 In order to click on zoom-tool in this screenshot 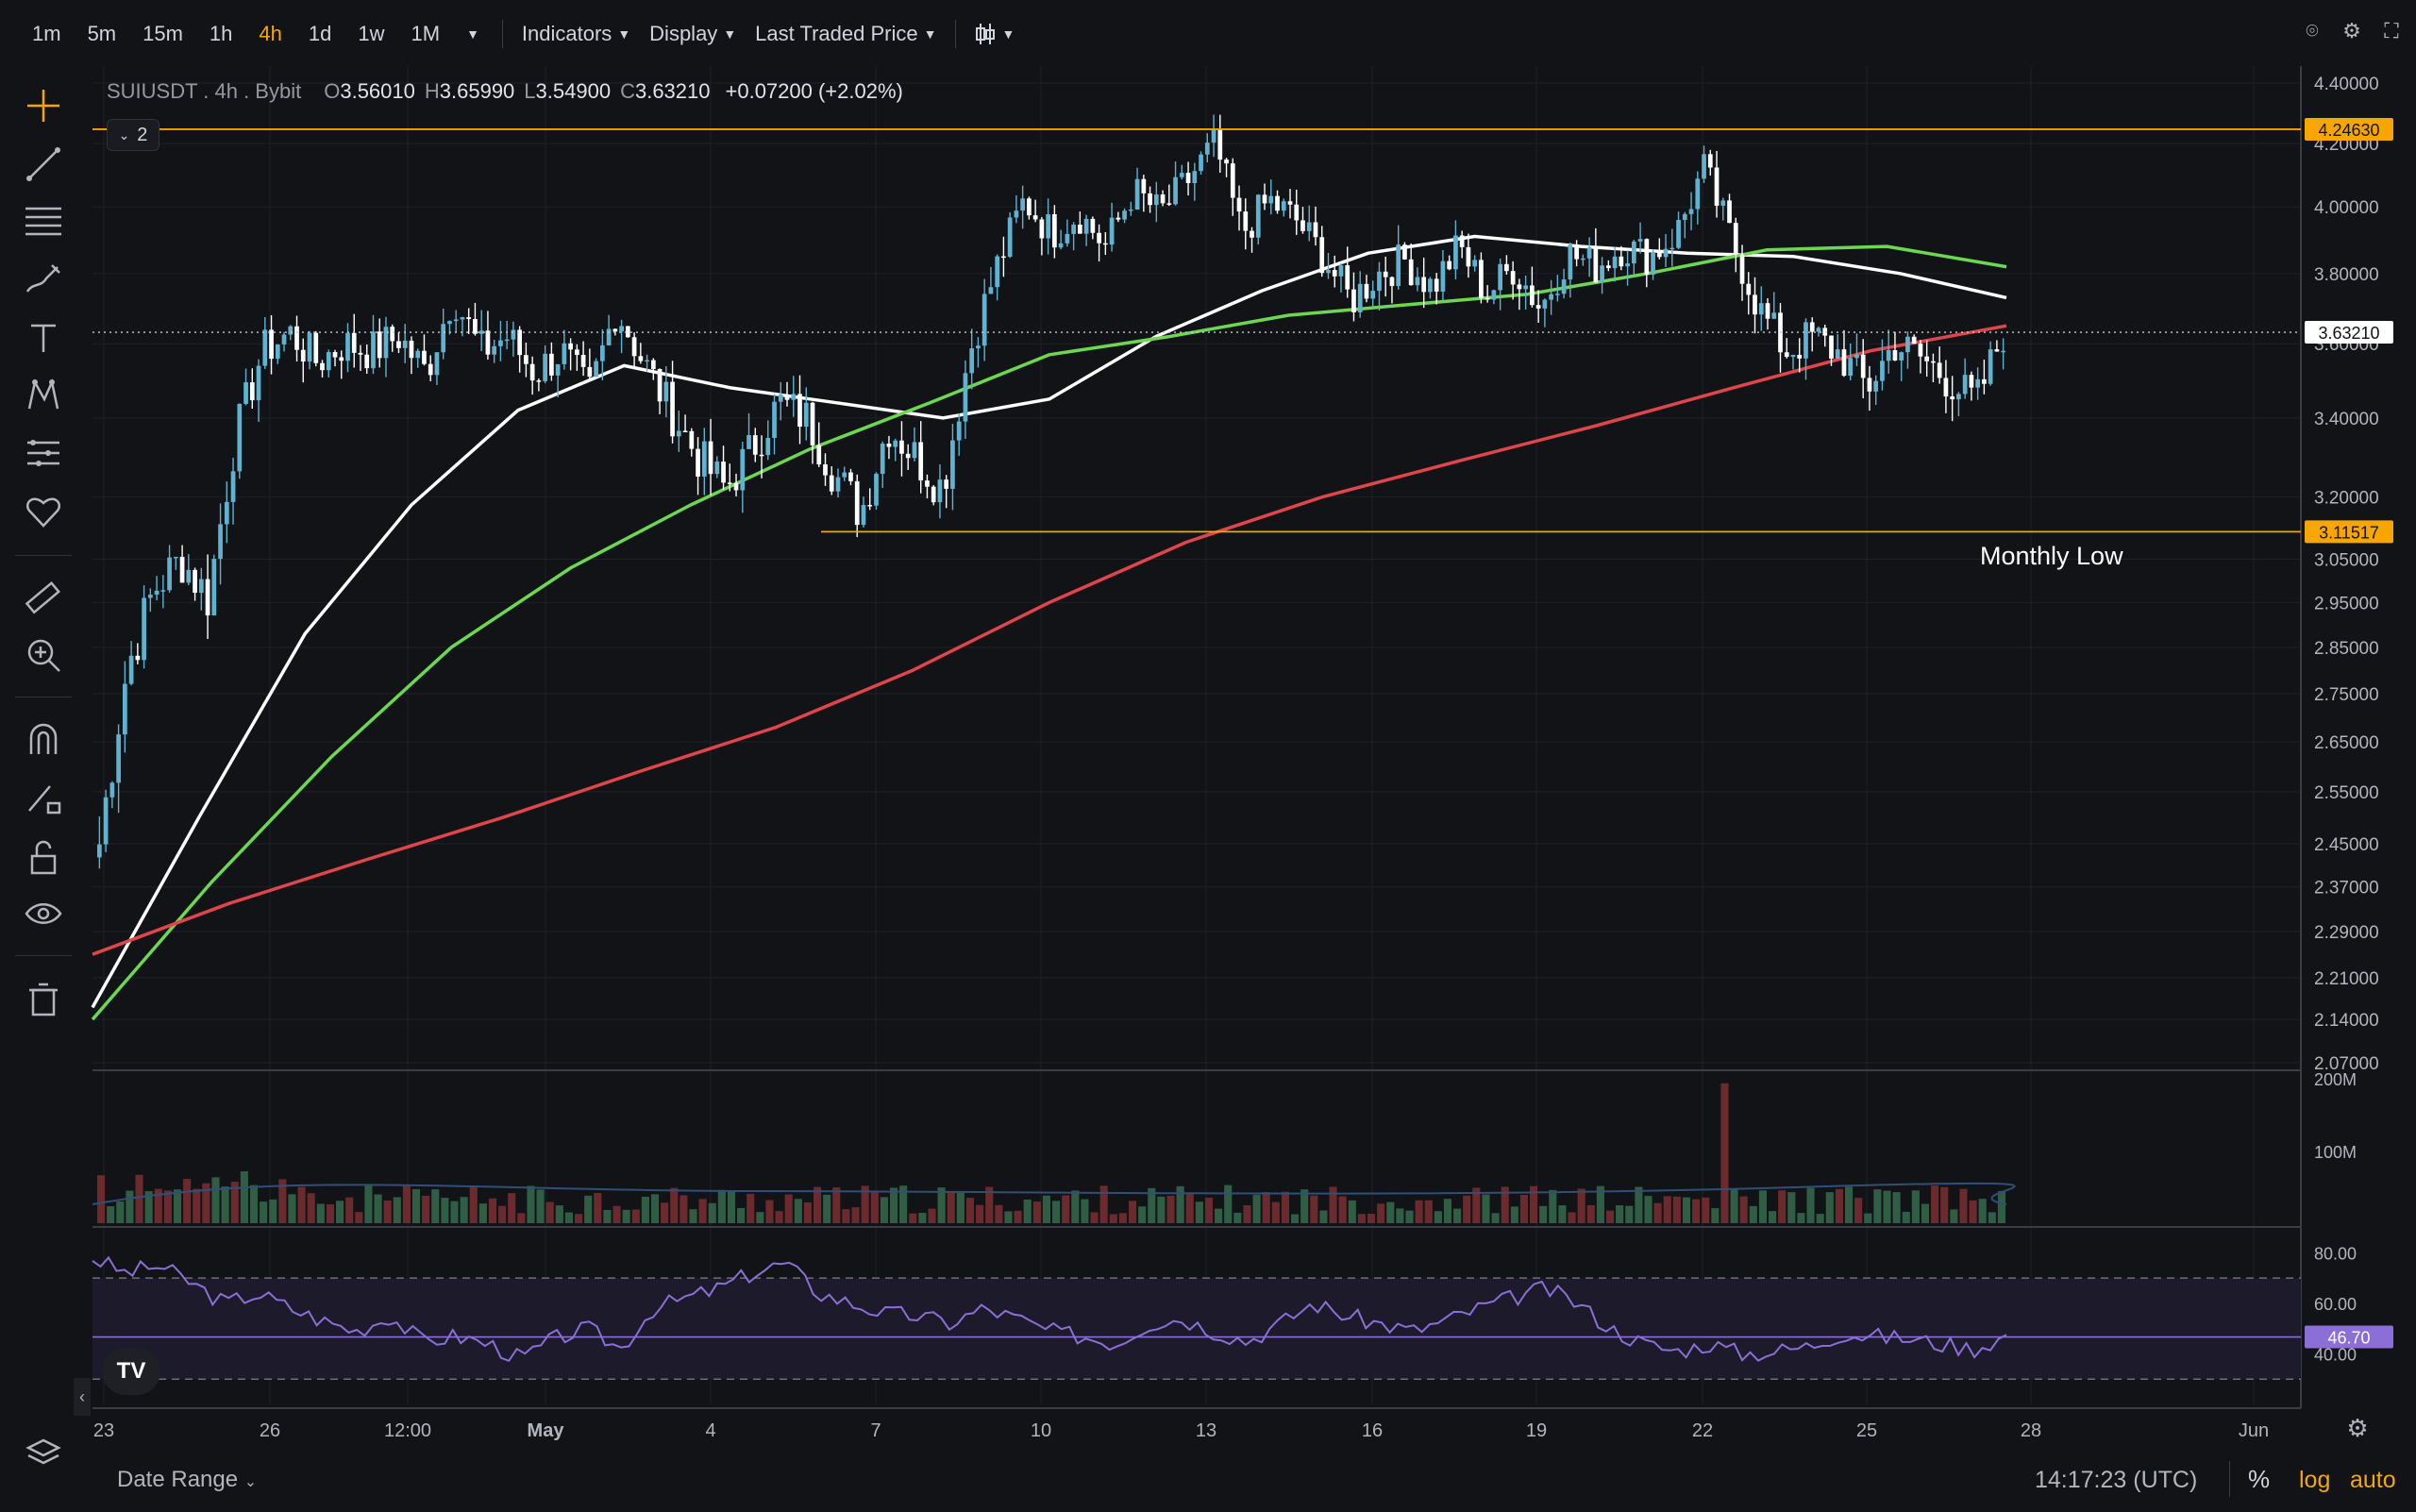, I will do `click(43, 655)`.